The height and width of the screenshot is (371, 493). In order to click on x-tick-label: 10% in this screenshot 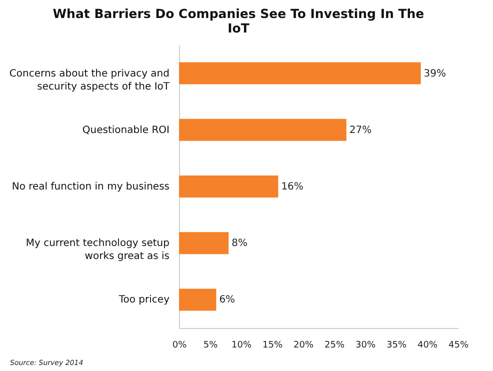, I will do `click(241, 345)`.